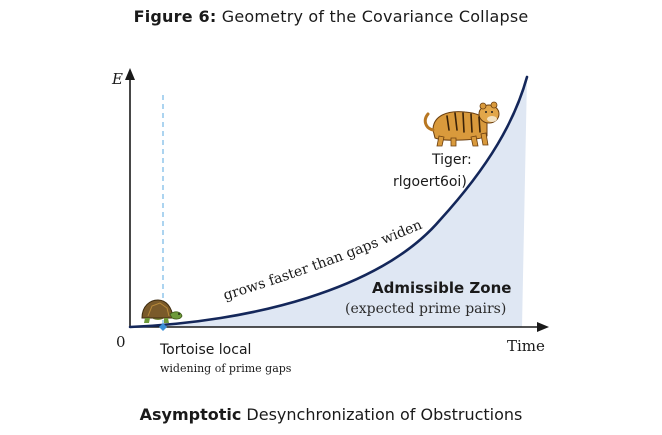  Describe the element at coordinates (163, 327) in the screenshot. I see `tortoise-marker` at that location.